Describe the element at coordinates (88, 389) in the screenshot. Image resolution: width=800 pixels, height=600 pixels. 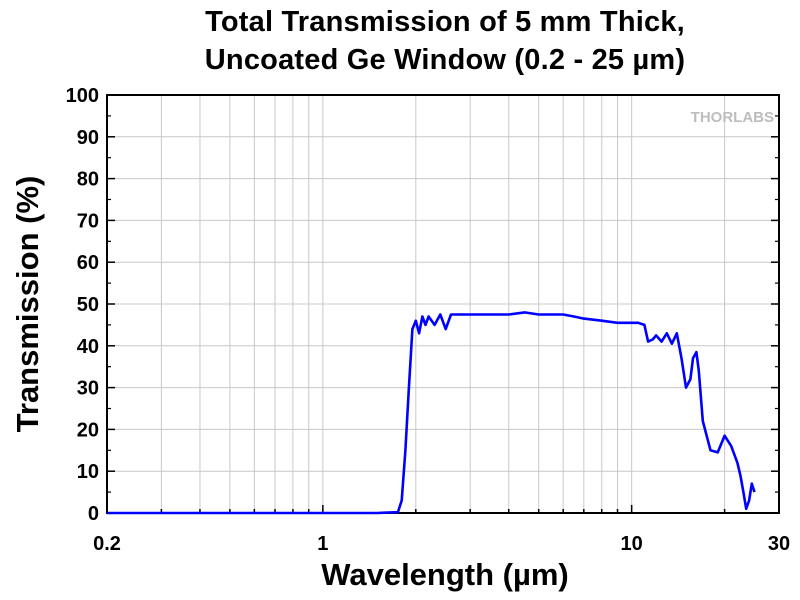
I see `y-tick-label: 30` at that location.